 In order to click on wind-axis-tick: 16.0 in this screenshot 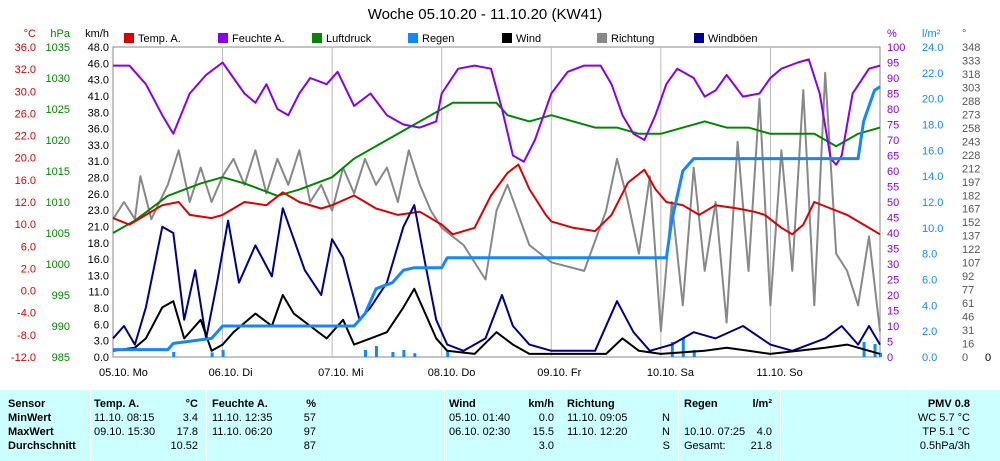, I will do `click(98, 260)`.